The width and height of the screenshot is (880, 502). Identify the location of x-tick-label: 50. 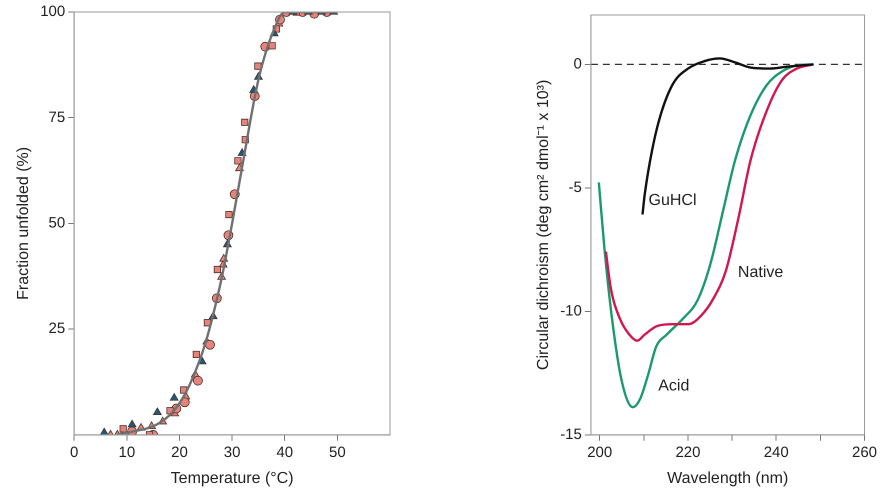
(337, 452).